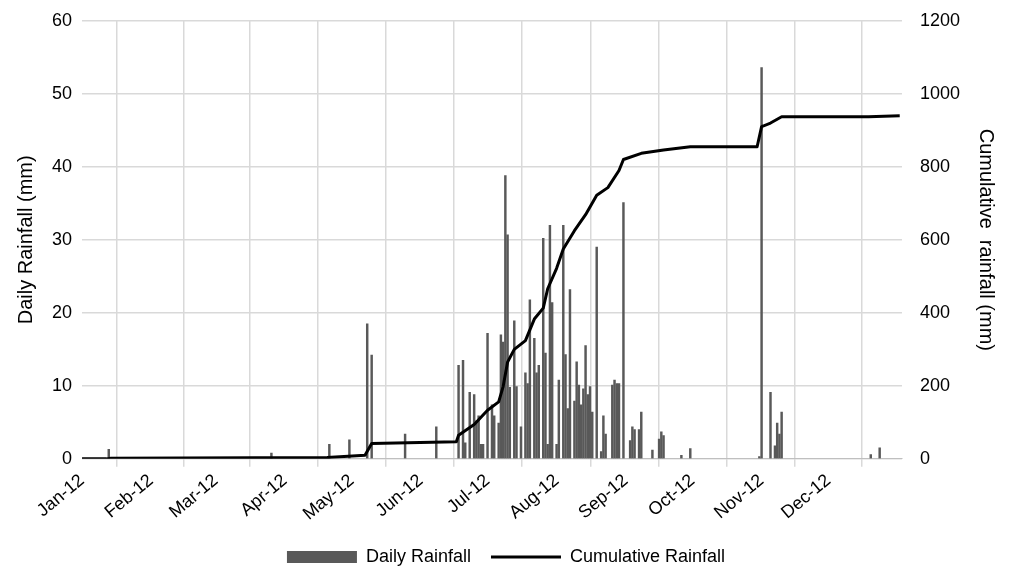 This screenshot has width=1012, height=586. Describe the element at coordinates (62, 92) in the screenshot. I see `y-tick-label: 50` at that location.